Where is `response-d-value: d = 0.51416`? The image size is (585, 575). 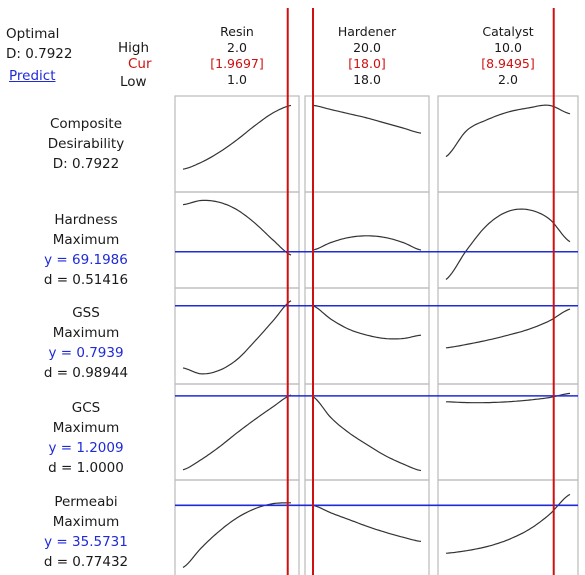 response-d-value: d = 0.51416 is located at coordinates (86, 280).